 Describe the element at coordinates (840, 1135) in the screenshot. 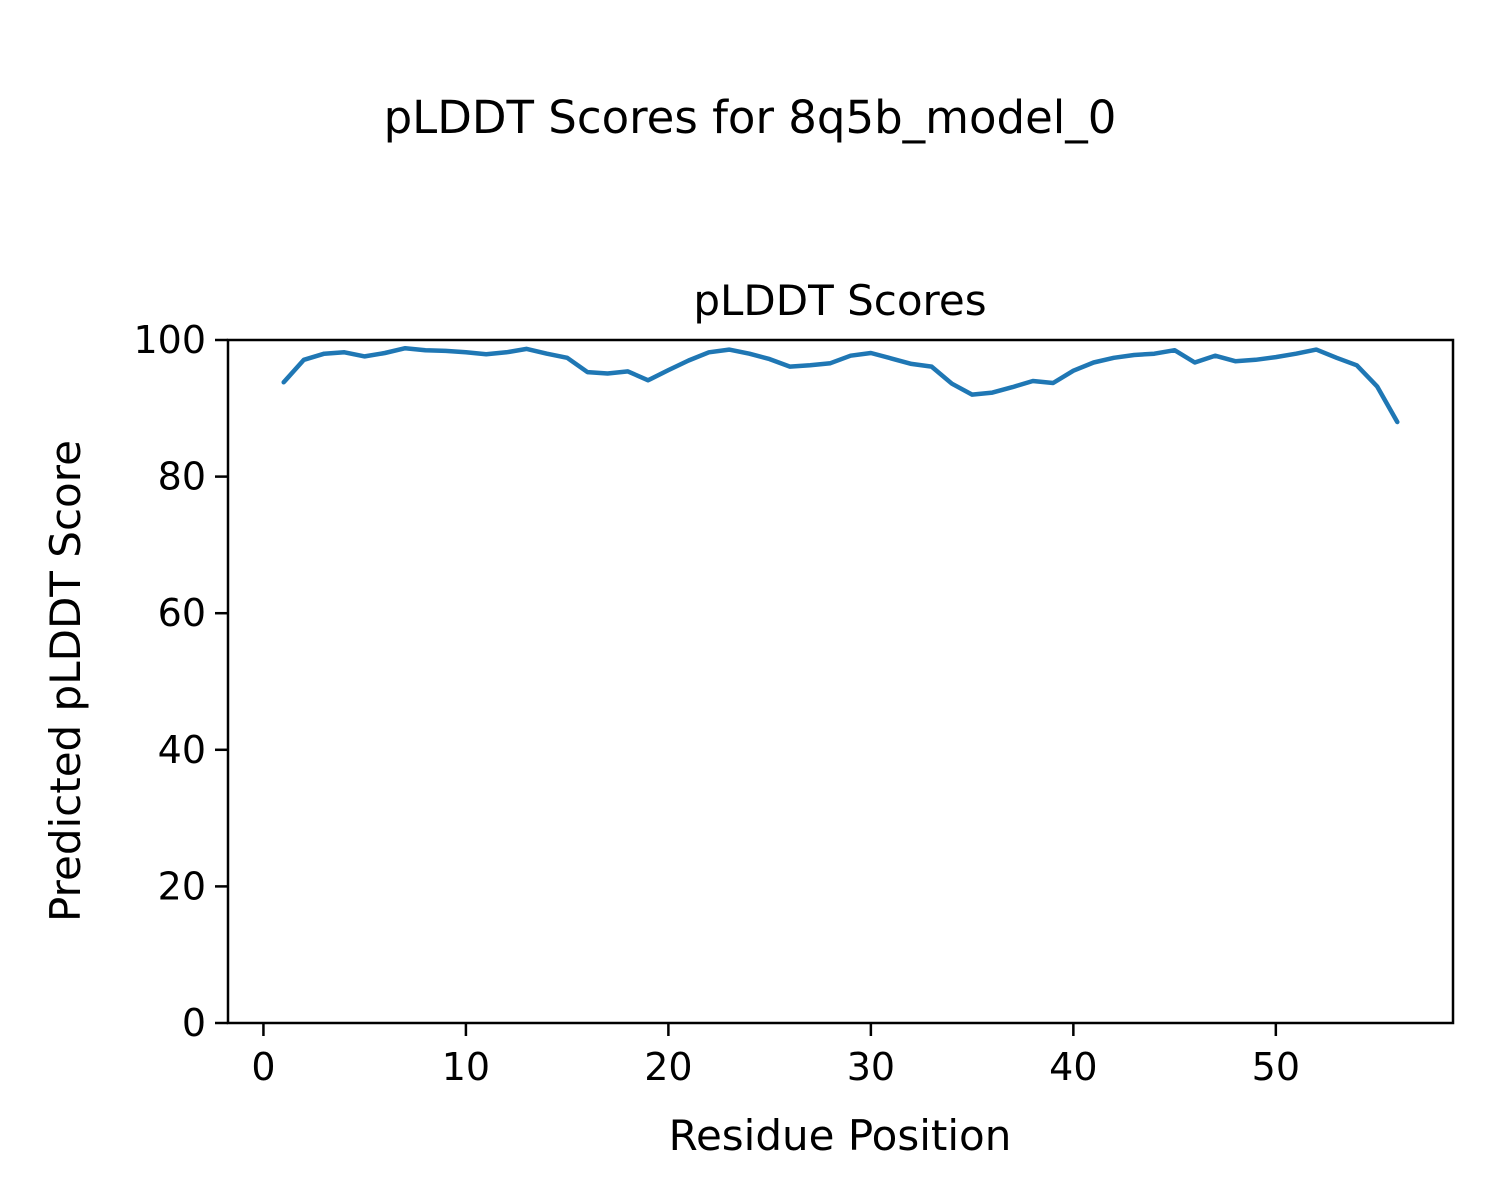

I see `x-axis-label: Residue Position` at that location.